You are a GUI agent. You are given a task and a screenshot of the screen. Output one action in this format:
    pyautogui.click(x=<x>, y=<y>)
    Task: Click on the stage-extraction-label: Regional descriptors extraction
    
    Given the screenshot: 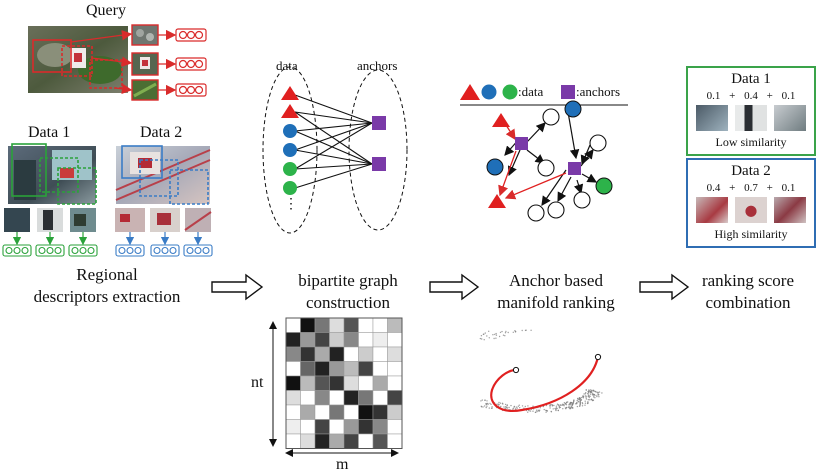 What is the action you would take?
    pyautogui.click(x=107, y=286)
    